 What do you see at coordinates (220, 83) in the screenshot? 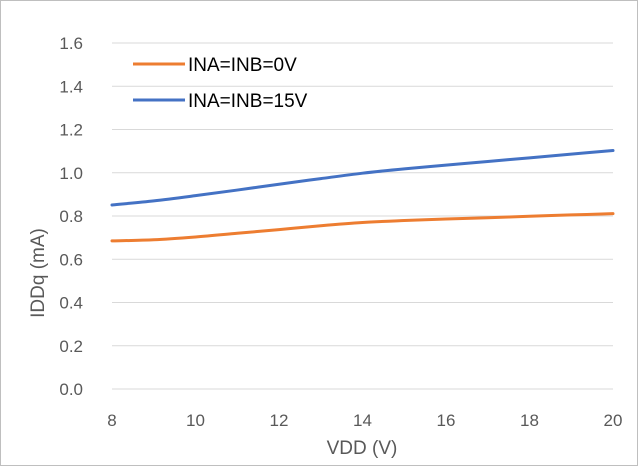
I see `legend: INA=INB=0V INA=INB=15V` at bounding box center [220, 83].